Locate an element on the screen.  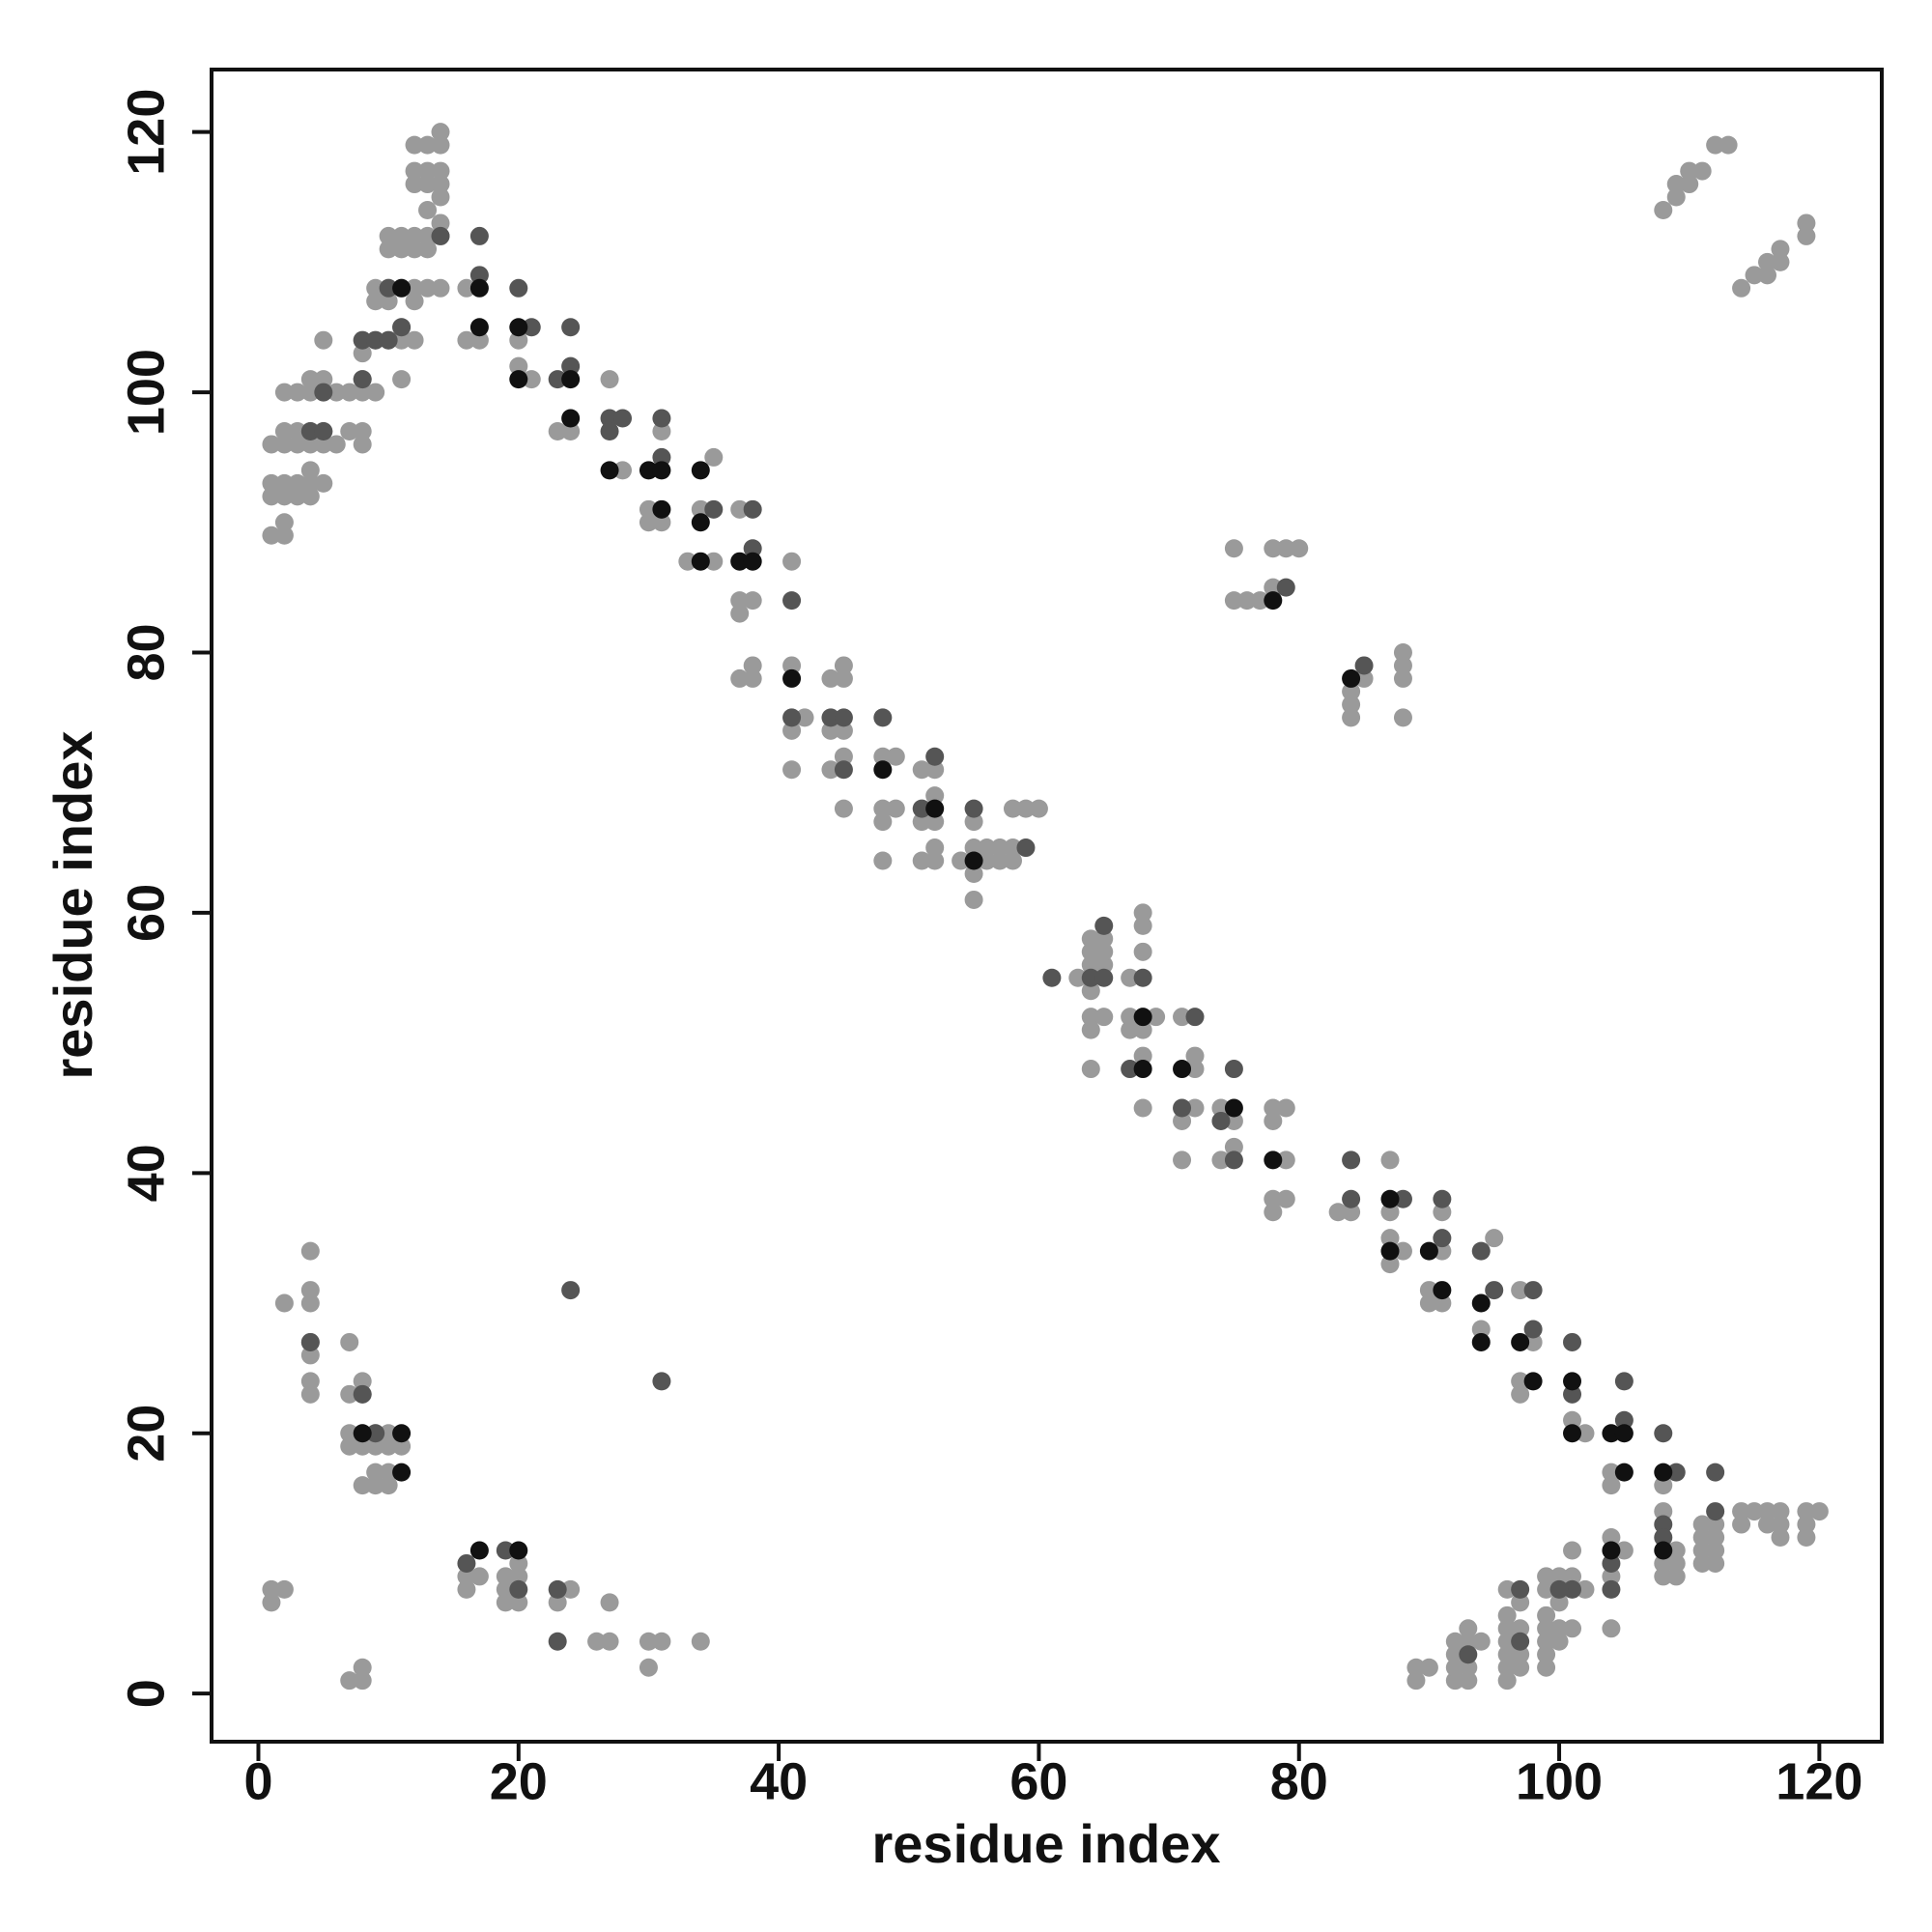
y-tick-label: 40 is located at coordinates (146, 1173).